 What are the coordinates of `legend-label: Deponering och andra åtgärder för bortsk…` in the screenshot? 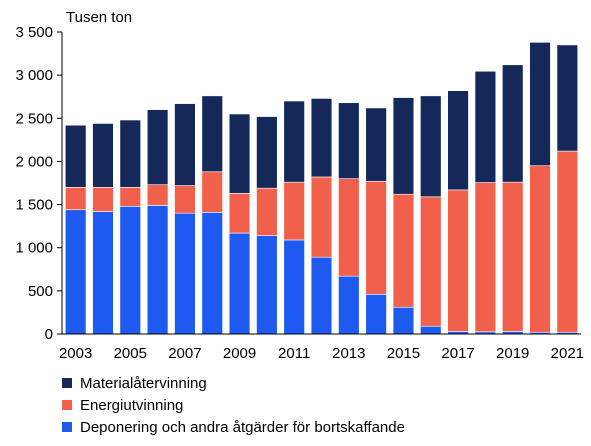 It's located at (242, 427).